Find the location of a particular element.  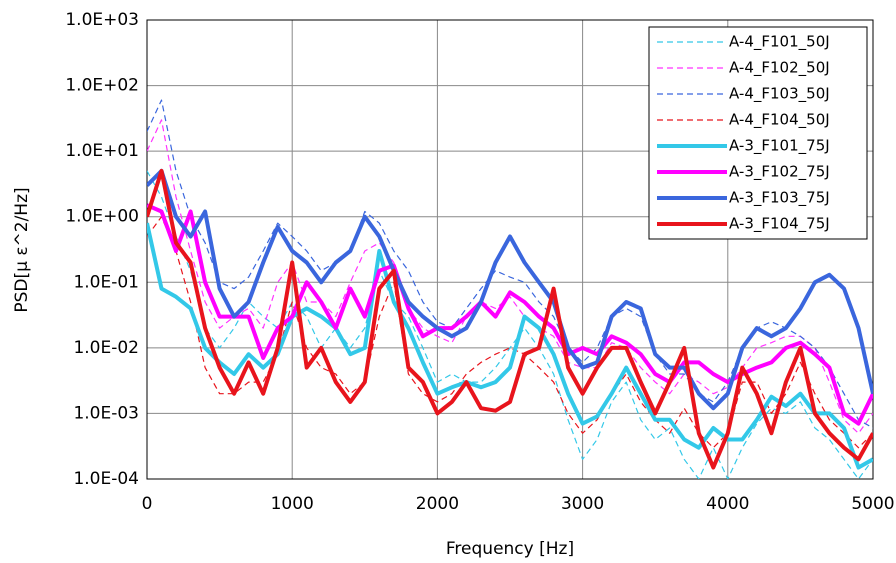

y-tick-label: 1.0E-04 is located at coordinates (106, 479).